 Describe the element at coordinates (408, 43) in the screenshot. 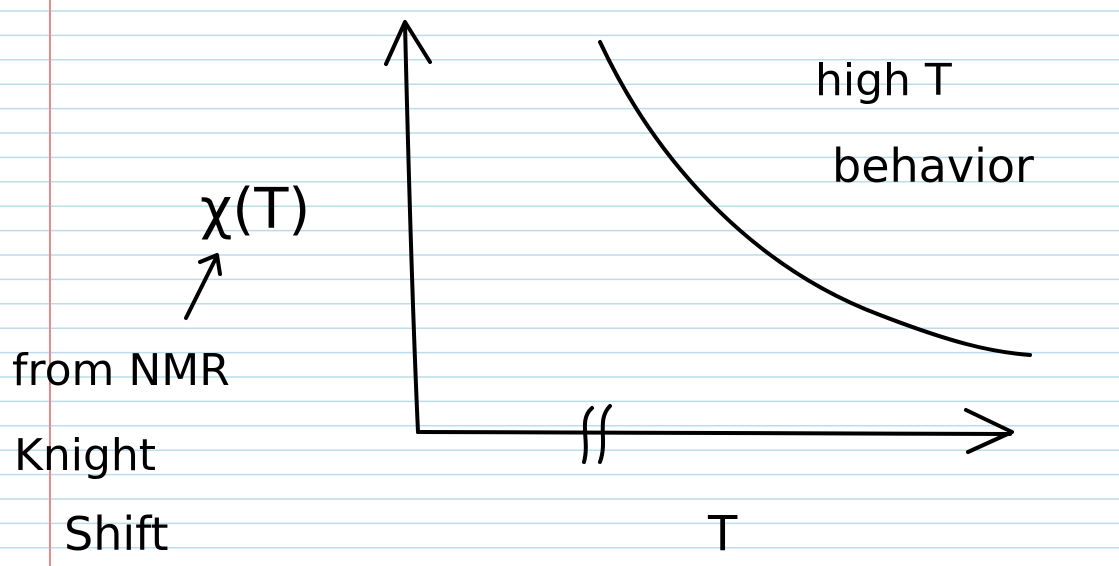

I see `y-axis-arrowhead` at that location.